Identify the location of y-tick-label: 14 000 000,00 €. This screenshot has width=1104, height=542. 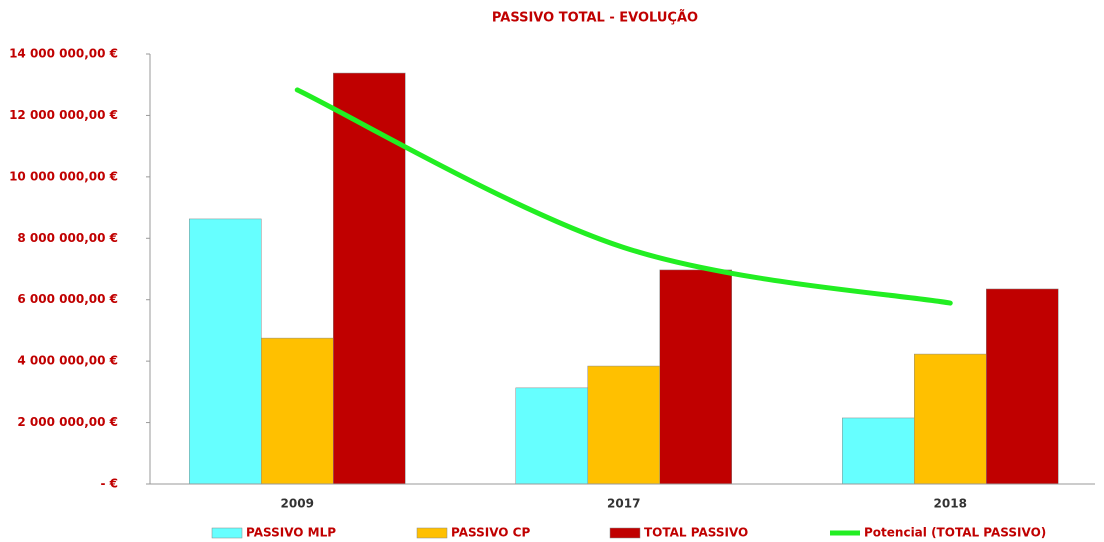
(63, 54).